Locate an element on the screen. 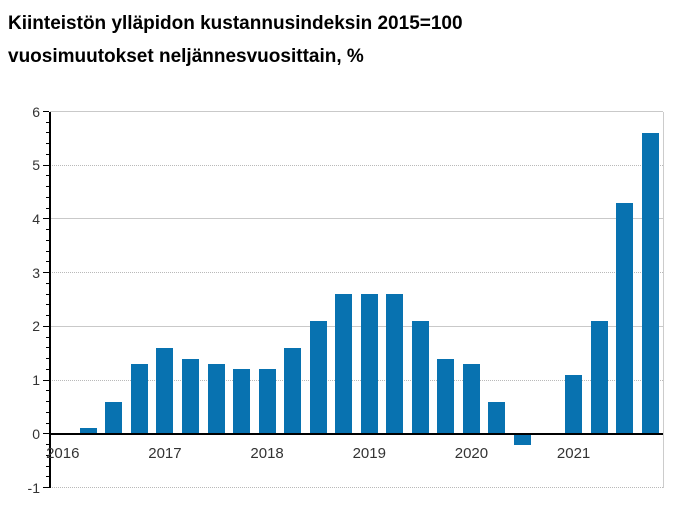 The width and height of the screenshot is (690, 509). y-tick-label: 2 is located at coordinates (36, 326).